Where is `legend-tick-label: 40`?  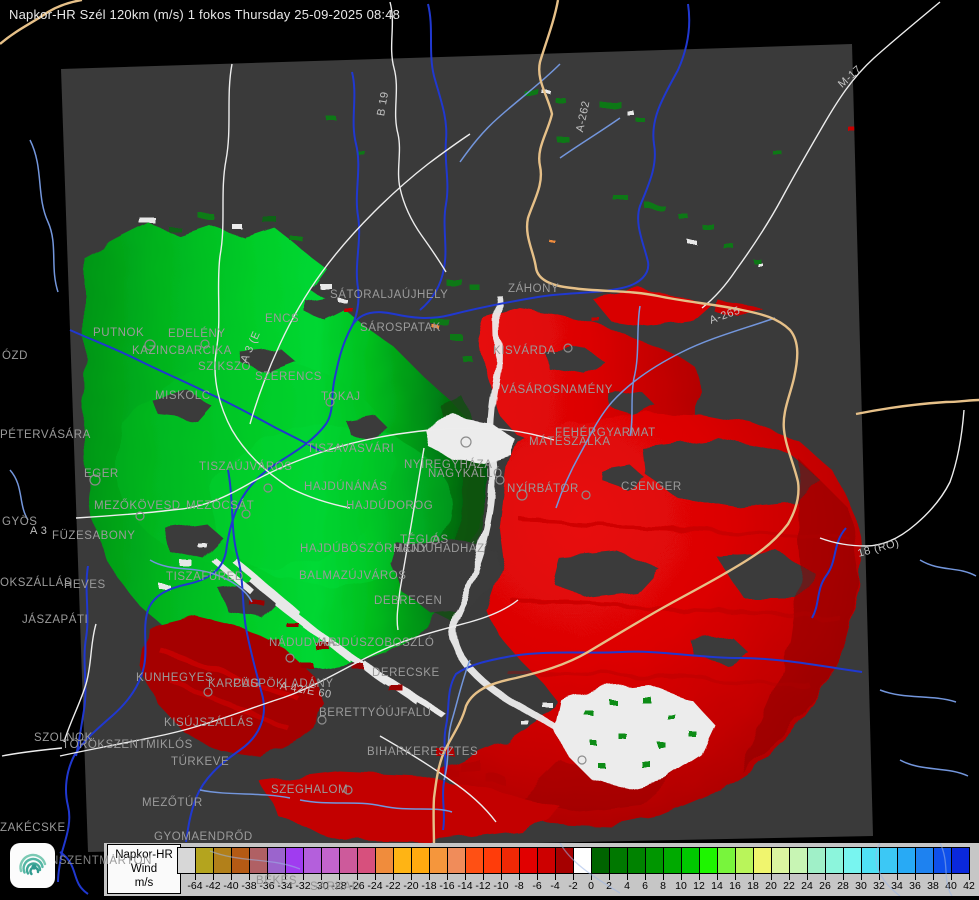
legend-tick-label: 40 is located at coordinates (951, 886).